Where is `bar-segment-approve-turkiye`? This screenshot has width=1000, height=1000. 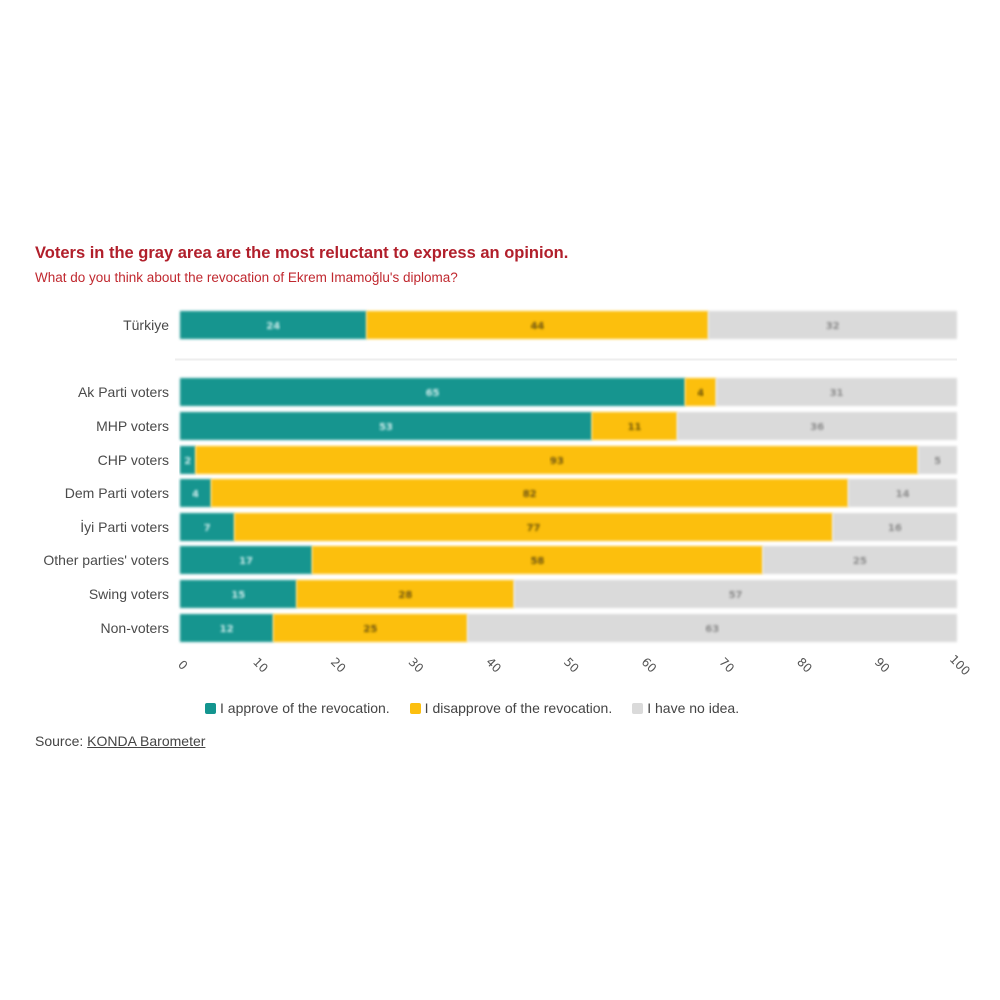 bar-segment-approve-turkiye is located at coordinates (273, 325).